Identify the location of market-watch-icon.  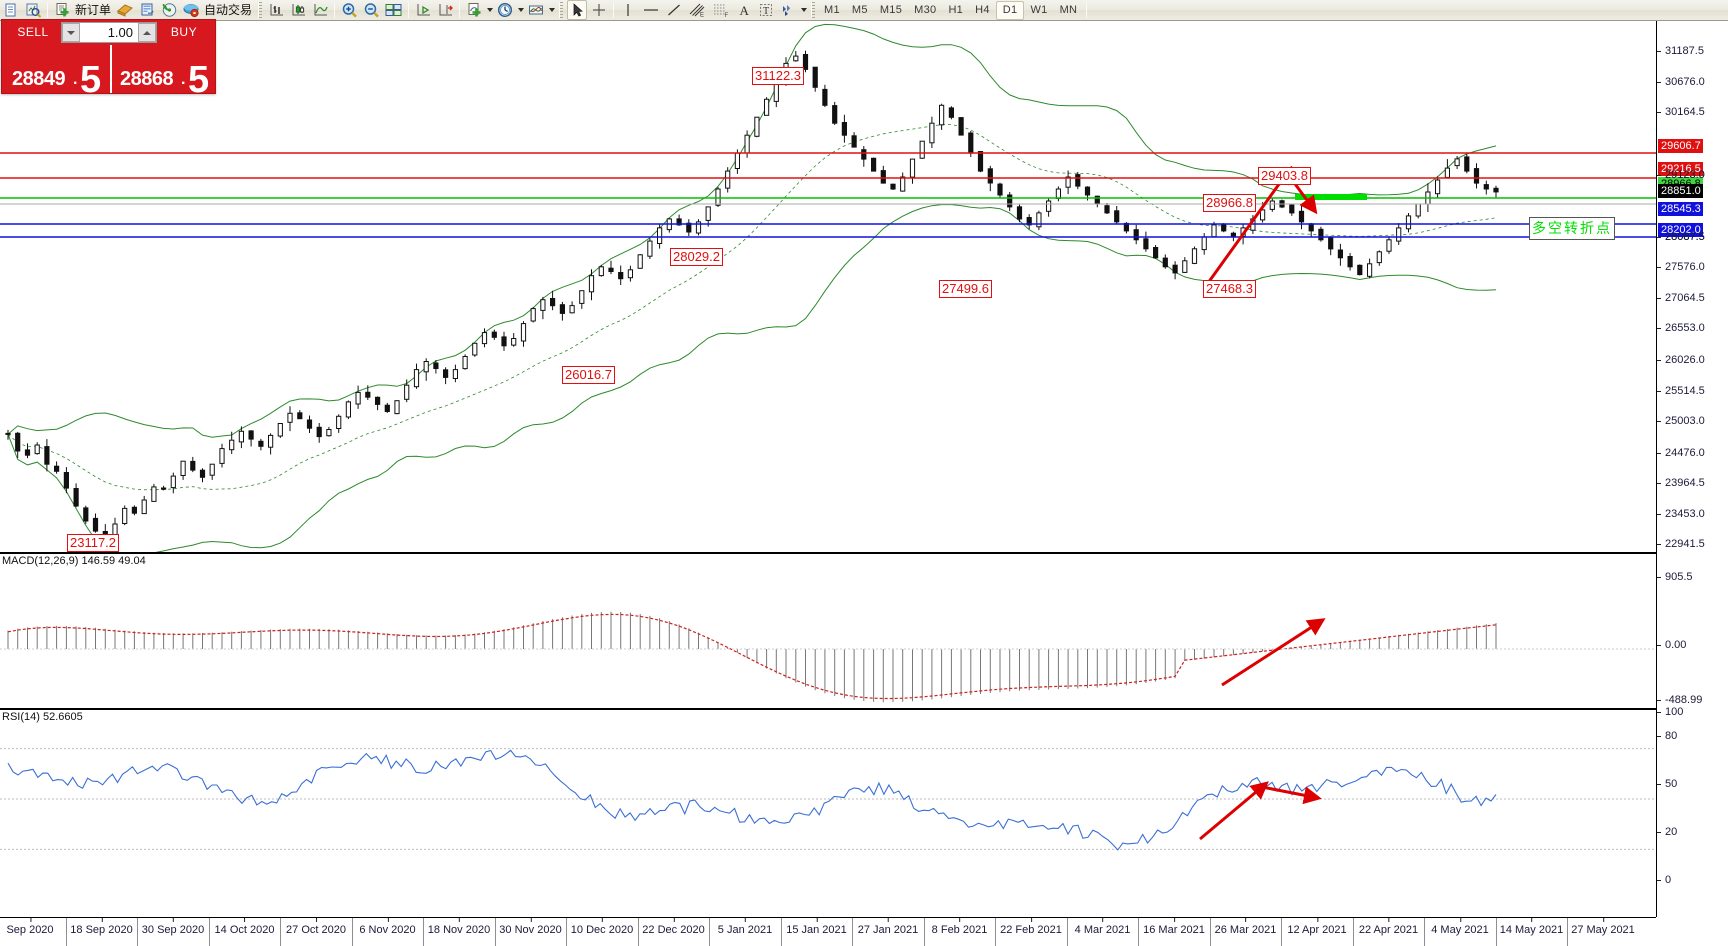
(33, 10).